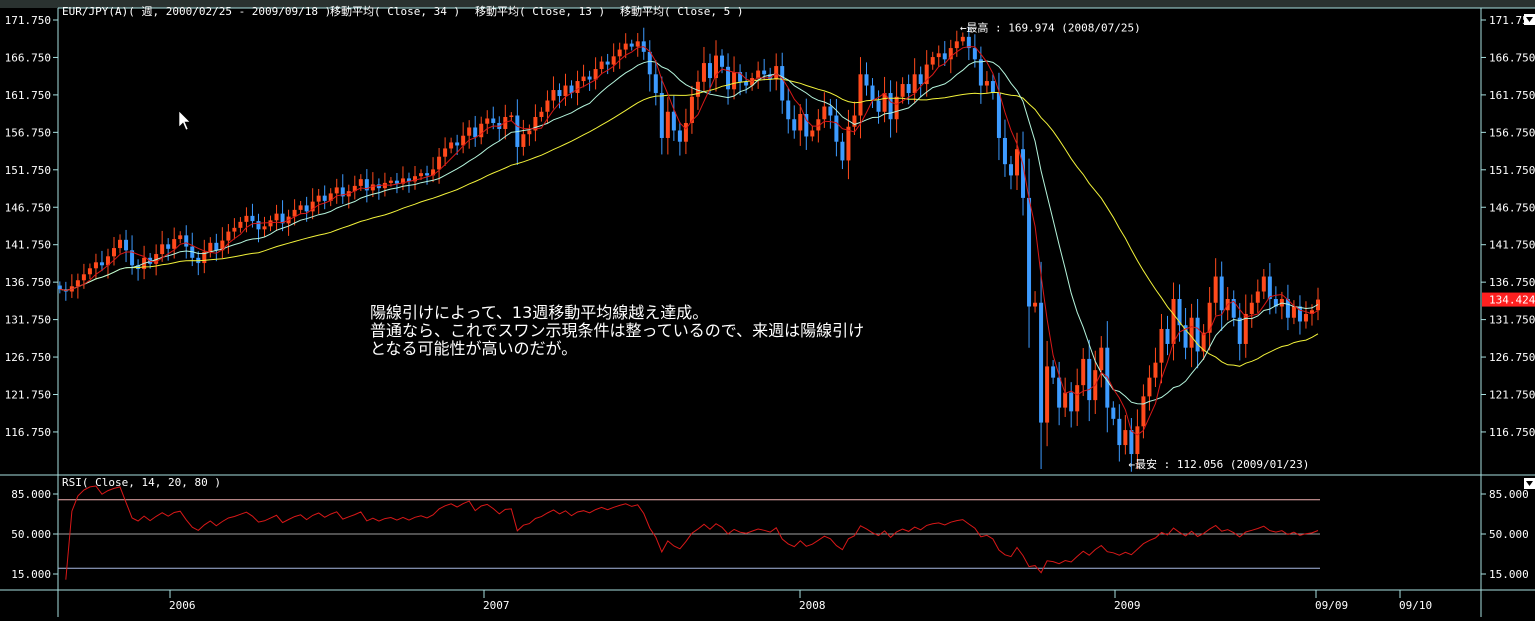  I want to click on chart-title: EUR/JPY(A)( 週, 2000/02/25 - 2009/09/18 ), so click(196, 11).